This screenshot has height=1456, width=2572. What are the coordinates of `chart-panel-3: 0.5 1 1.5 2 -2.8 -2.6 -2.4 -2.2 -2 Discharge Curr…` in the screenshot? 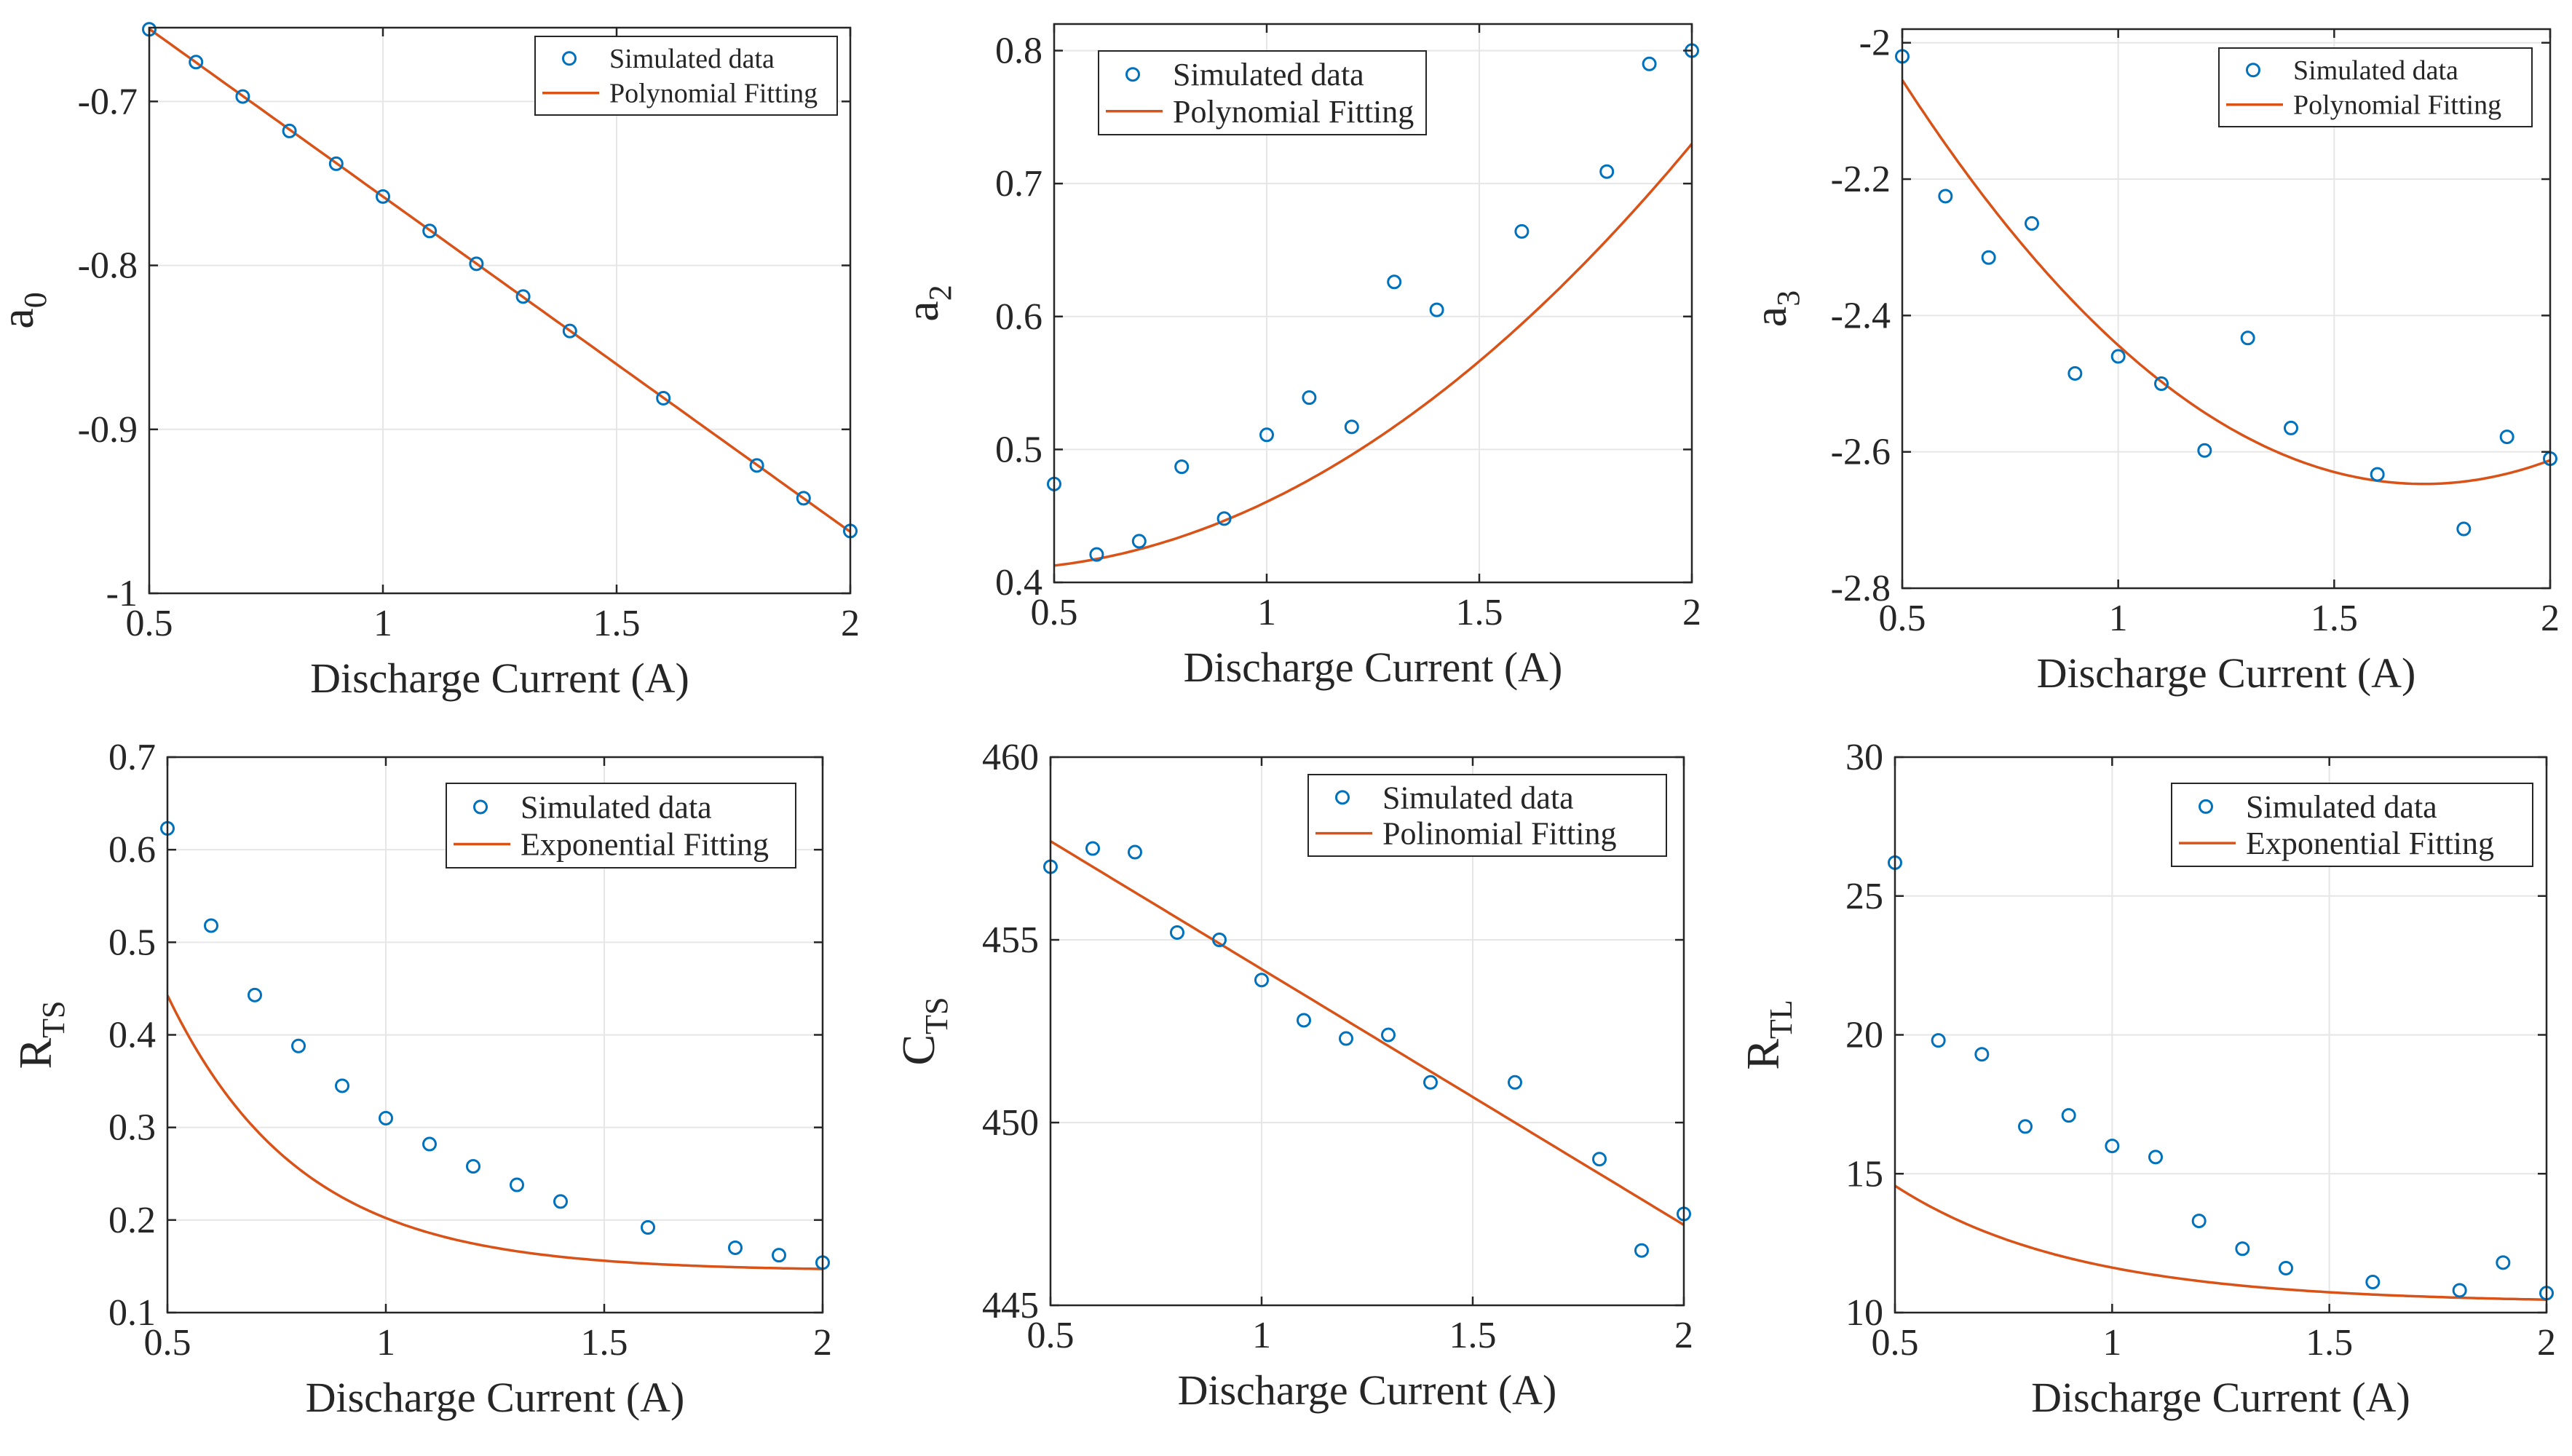 It's located at (2152, 360).